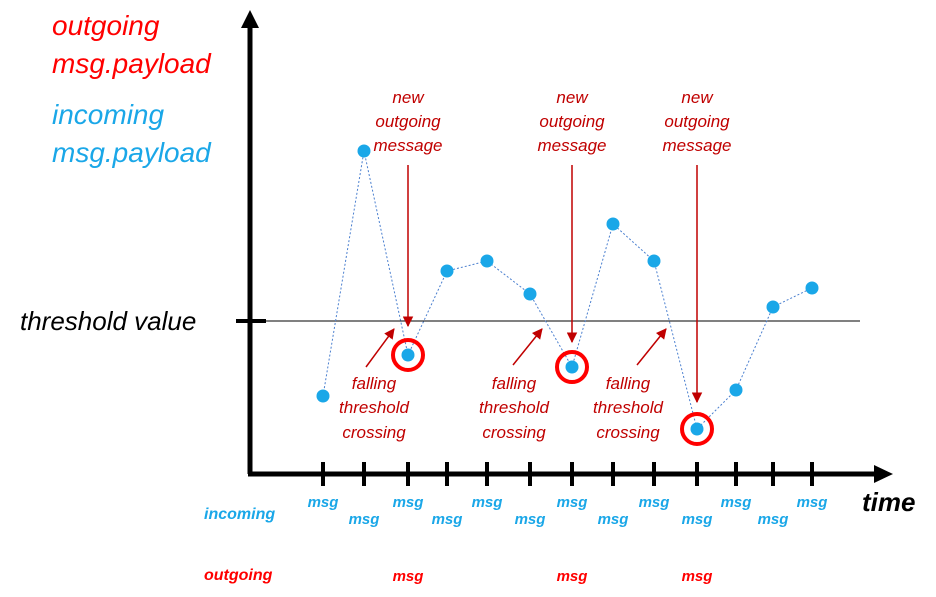 Image resolution: width=936 pixels, height=597 pixels. I want to click on falling-crossing-annotation-1: falling threshold crossing, so click(374, 385).